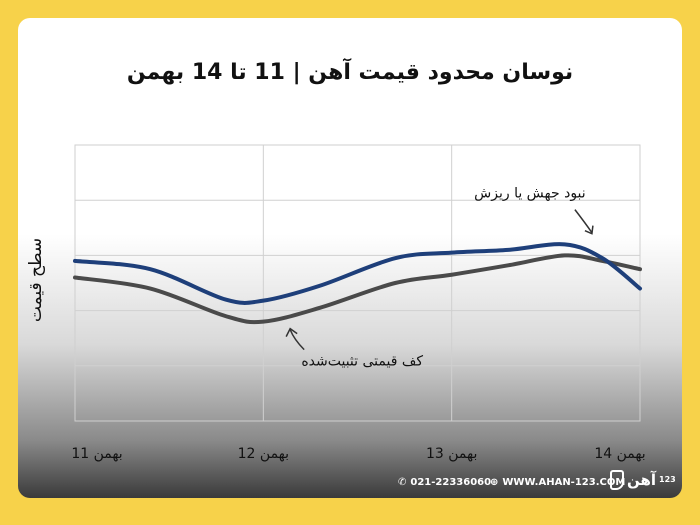  I want to click on logo-mark-icon, so click(617, 480).